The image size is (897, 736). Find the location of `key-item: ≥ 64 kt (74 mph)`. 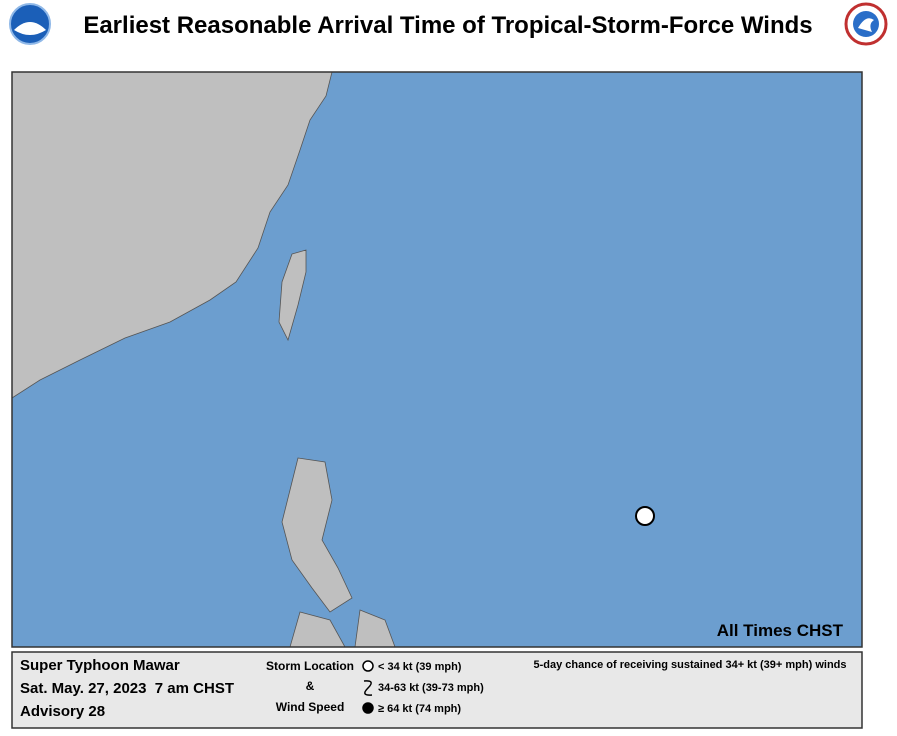

key-item: ≥ 64 kt (74 mph) is located at coordinates (419, 709).